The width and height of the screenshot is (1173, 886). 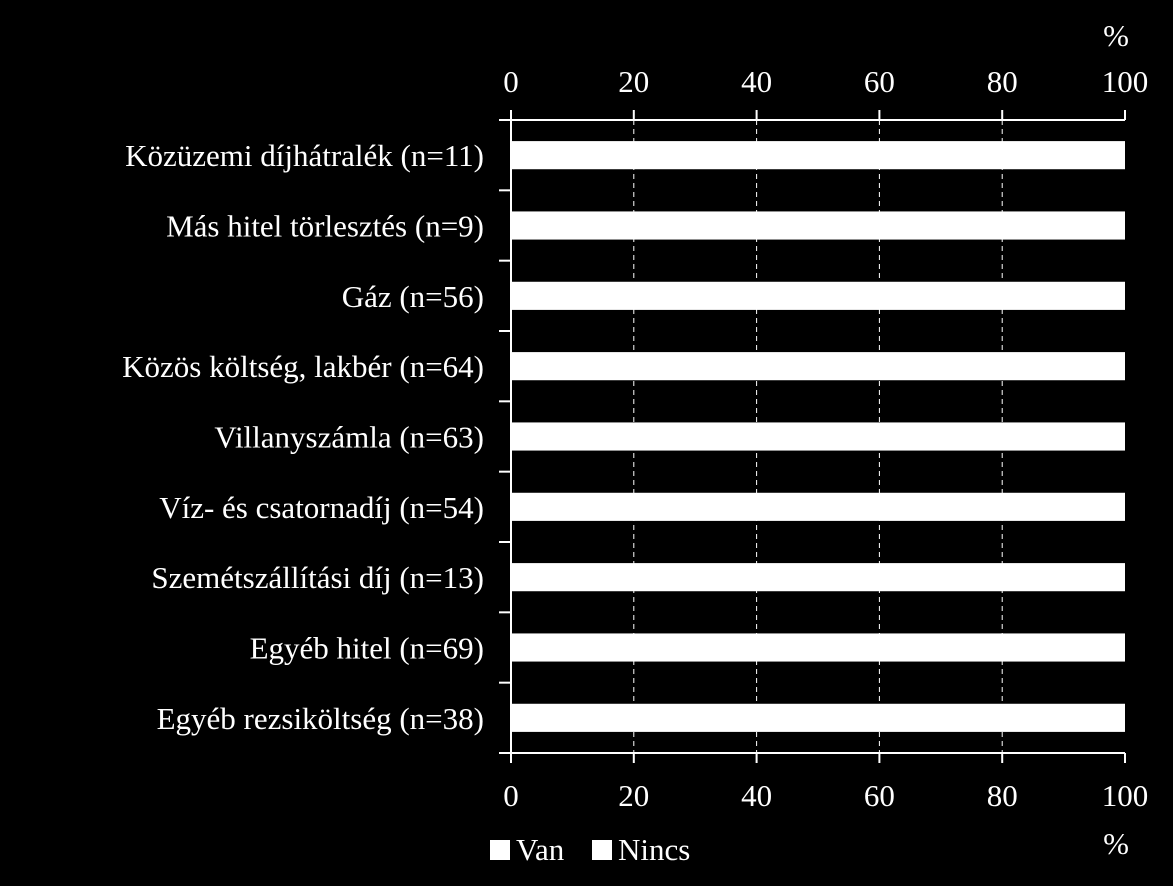 What do you see at coordinates (317, 577) in the screenshot?
I see `category-label: Szemétszállítási díj (n=13)` at bounding box center [317, 577].